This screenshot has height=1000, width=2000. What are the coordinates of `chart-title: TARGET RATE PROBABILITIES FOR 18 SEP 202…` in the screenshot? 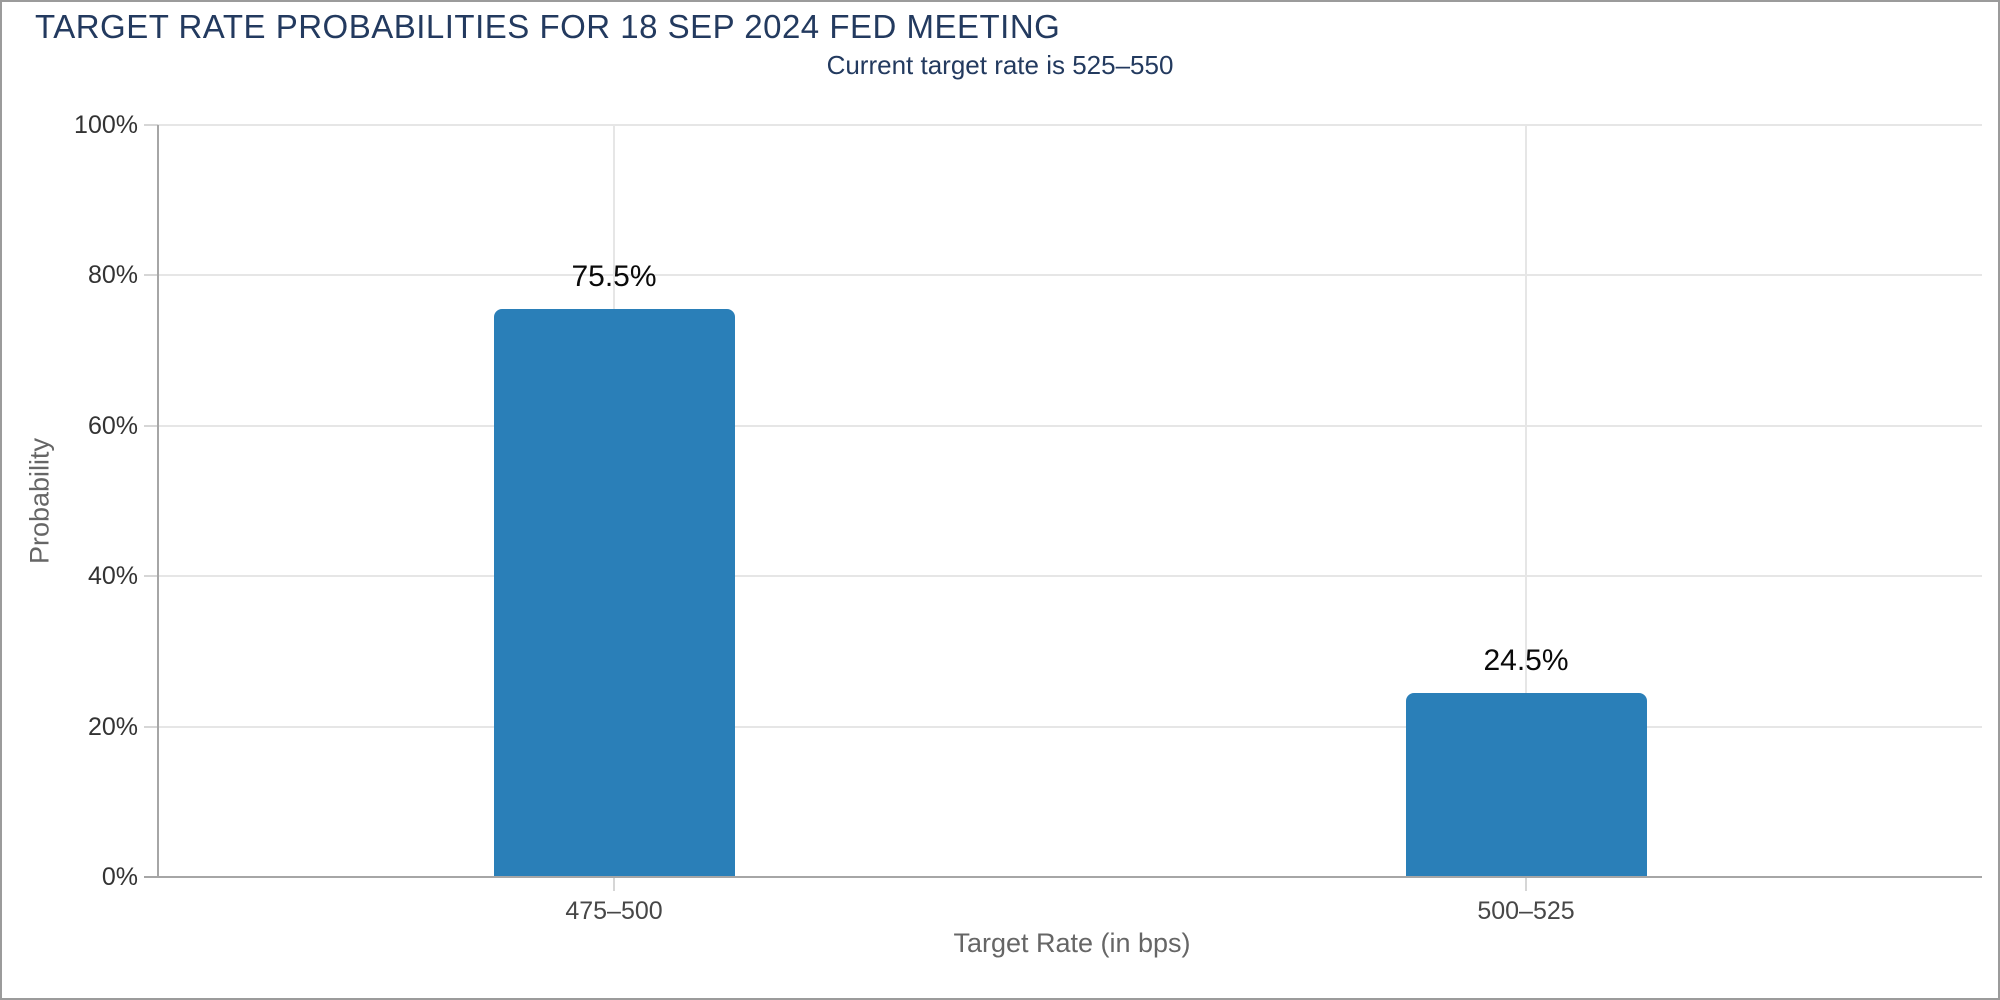 It's located at (548, 26).